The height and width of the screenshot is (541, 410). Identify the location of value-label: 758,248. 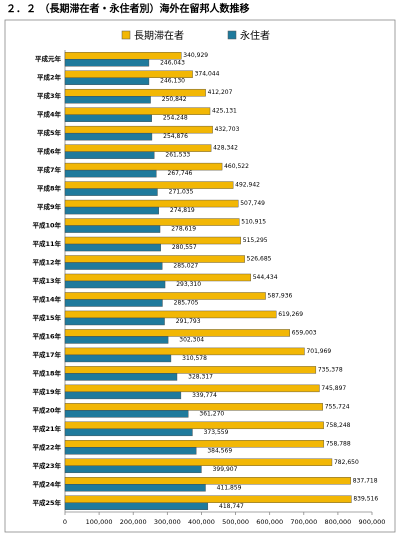
(338, 425).